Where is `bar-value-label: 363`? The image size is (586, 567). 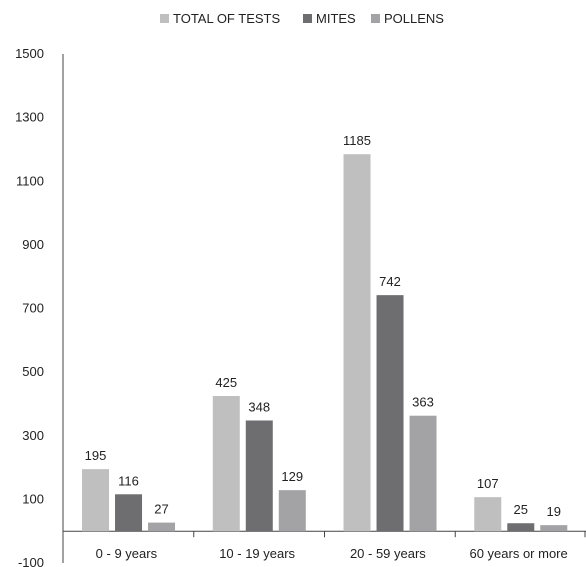
bar-value-label: 363 is located at coordinates (423, 402).